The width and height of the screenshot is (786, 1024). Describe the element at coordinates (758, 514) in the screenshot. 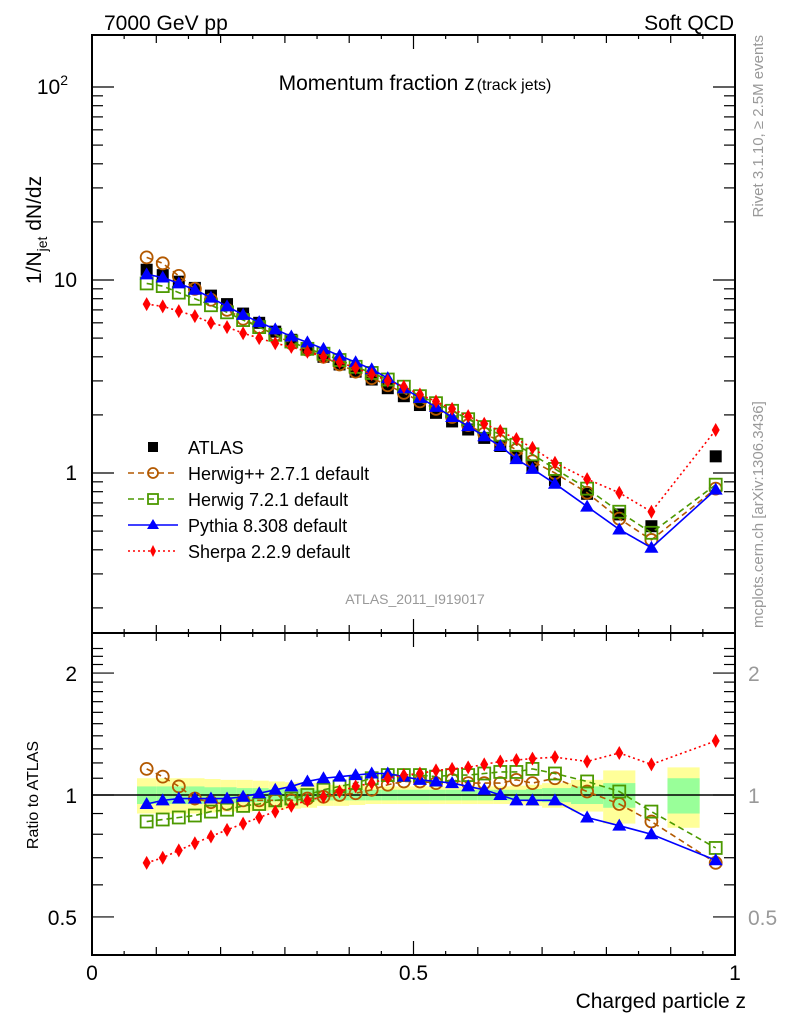

I see `mcplots-label: mcplots.cern.ch [arXiv:1306.3436]` at that location.